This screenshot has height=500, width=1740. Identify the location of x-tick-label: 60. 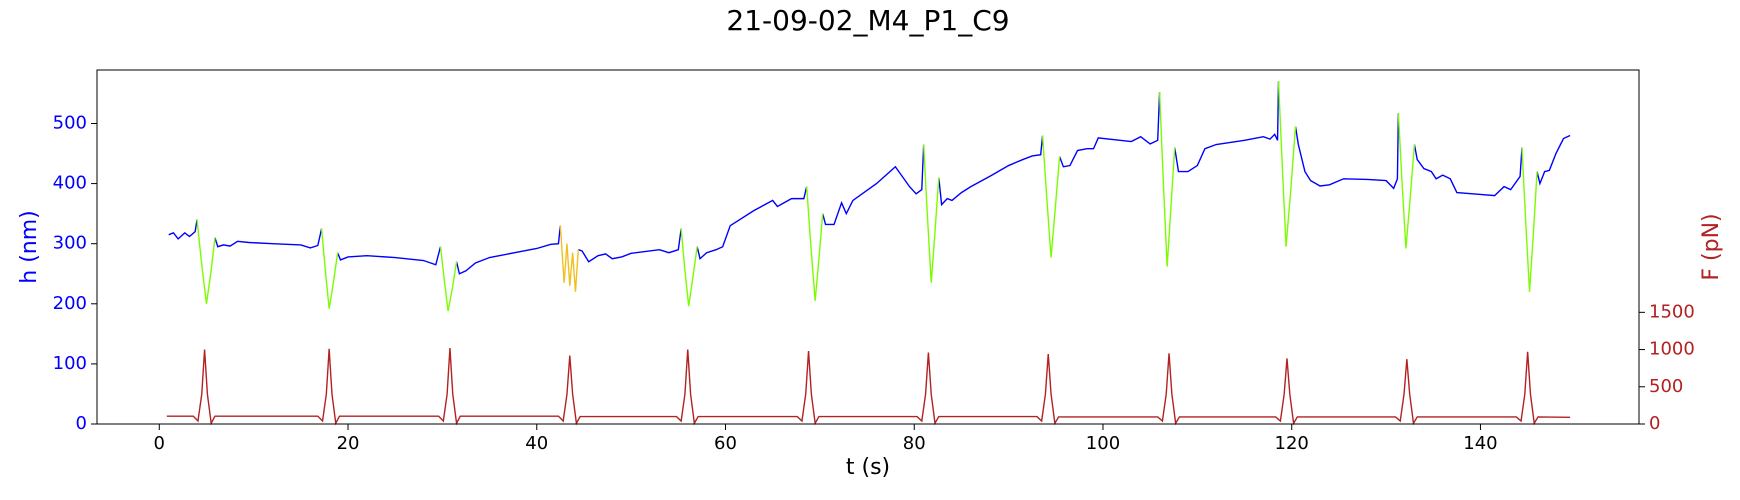
(725, 443).